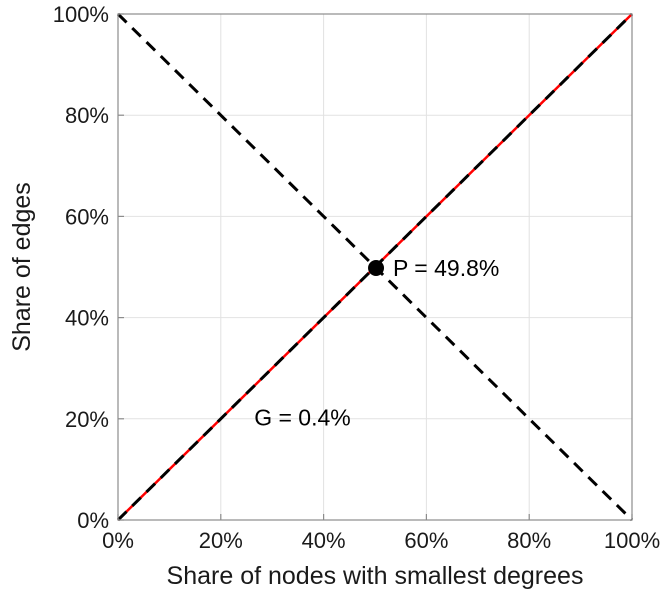 The height and width of the screenshot is (600, 668). Describe the element at coordinates (87, 115) in the screenshot. I see `y-tick-label: 80%` at that location.